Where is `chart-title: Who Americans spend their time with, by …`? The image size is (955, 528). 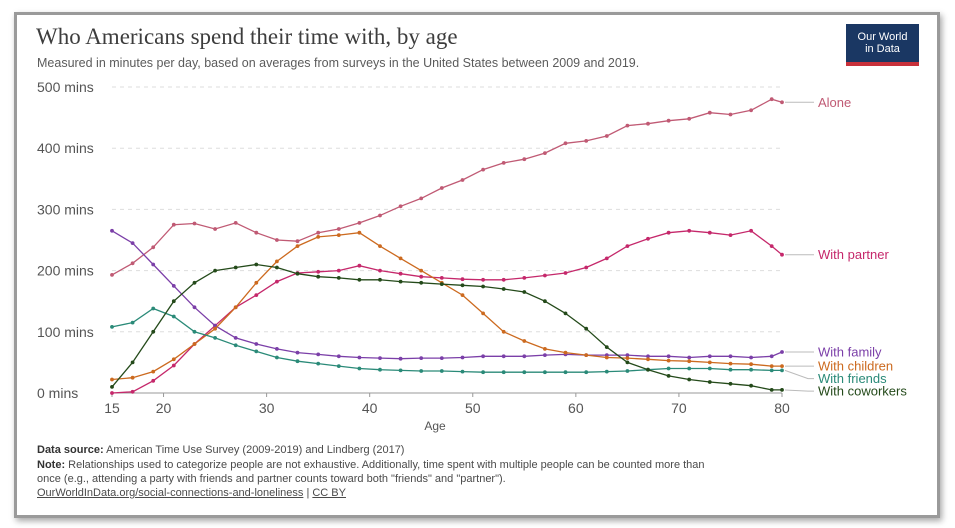 chart-title: Who Americans spend their time with, by … is located at coordinates (247, 36).